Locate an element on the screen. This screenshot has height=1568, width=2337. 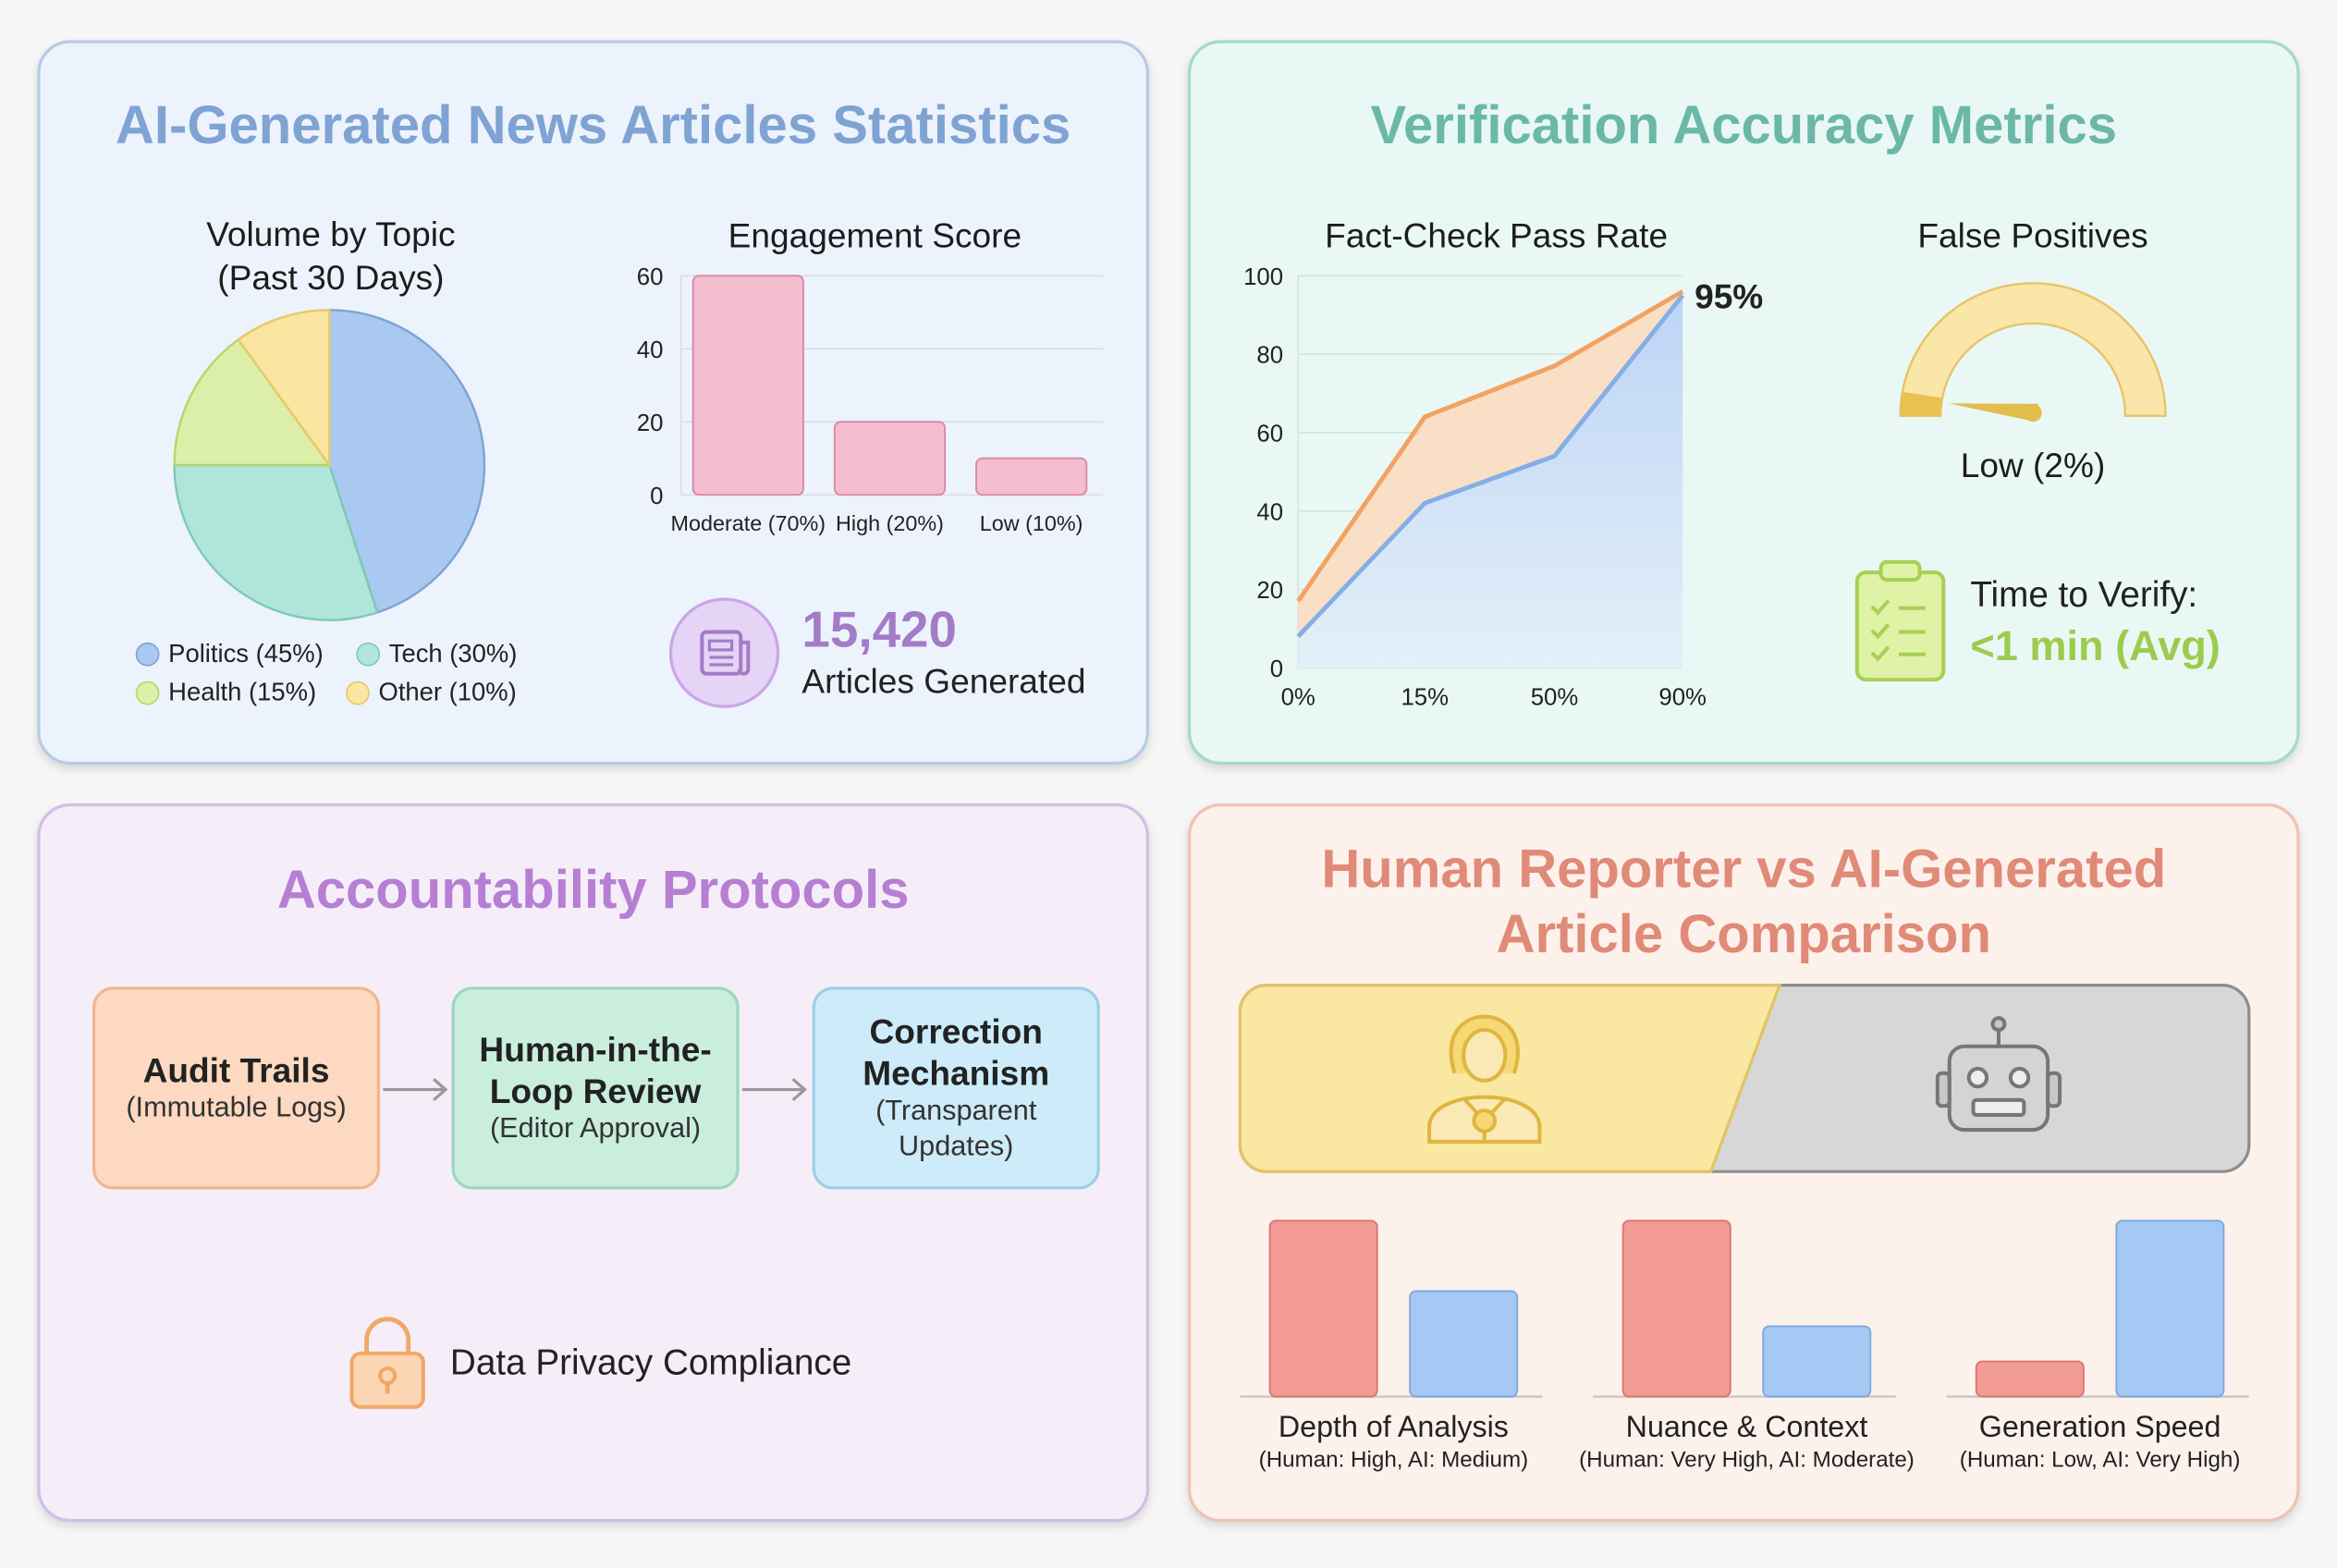
step-title: Correction Mechanism is located at coordinates (956, 1052).